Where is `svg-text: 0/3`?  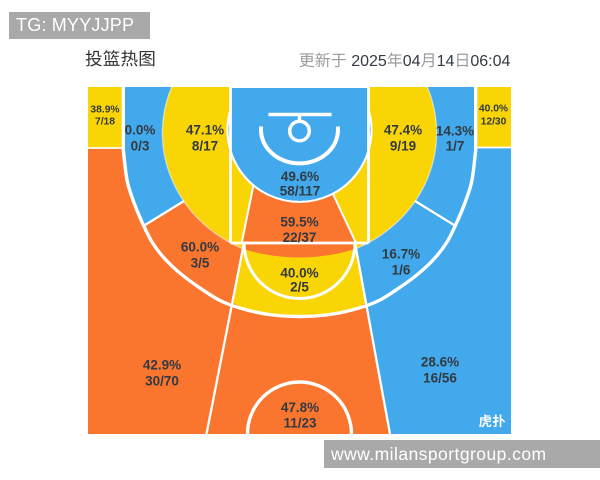 svg-text: 0/3 is located at coordinates (140, 146).